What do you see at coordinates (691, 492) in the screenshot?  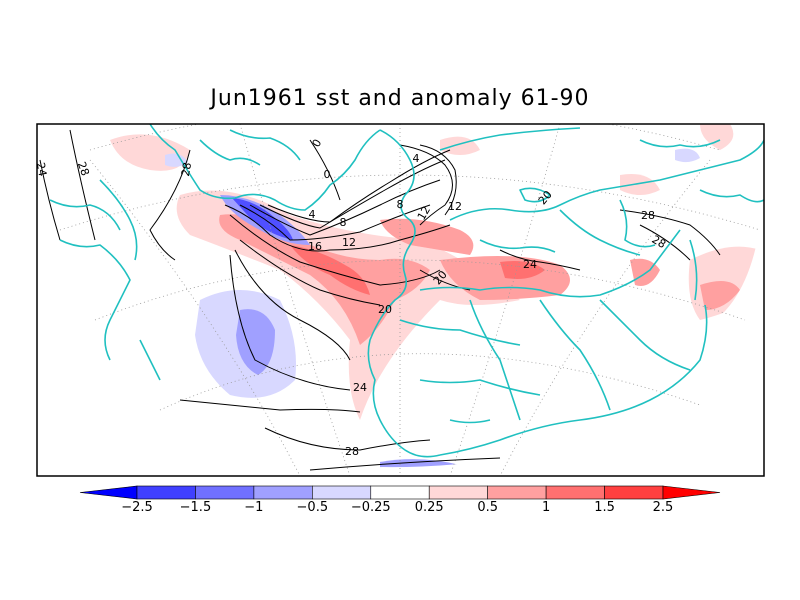 I see `colorbar-max-triangle` at bounding box center [691, 492].